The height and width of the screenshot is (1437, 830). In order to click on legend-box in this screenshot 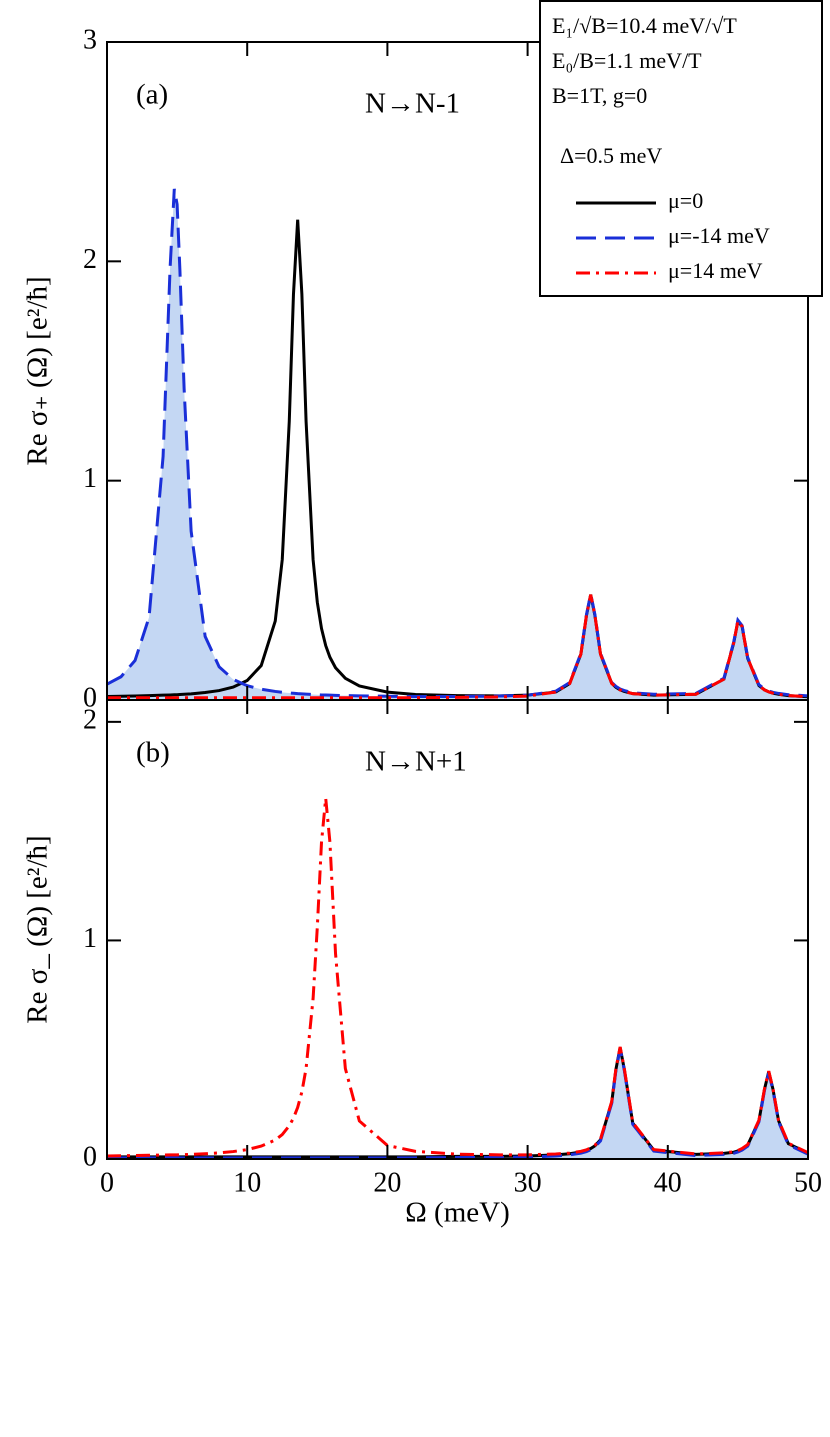, I will do `click(681, 148)`.